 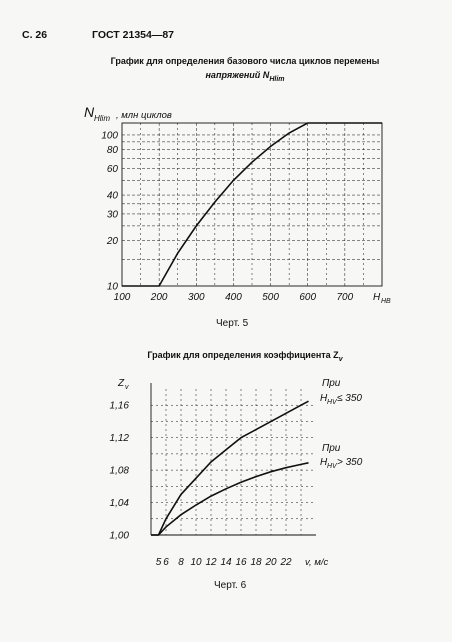 I want to click on figure6-x-tick-label: 20, so click(x=270, y=562).